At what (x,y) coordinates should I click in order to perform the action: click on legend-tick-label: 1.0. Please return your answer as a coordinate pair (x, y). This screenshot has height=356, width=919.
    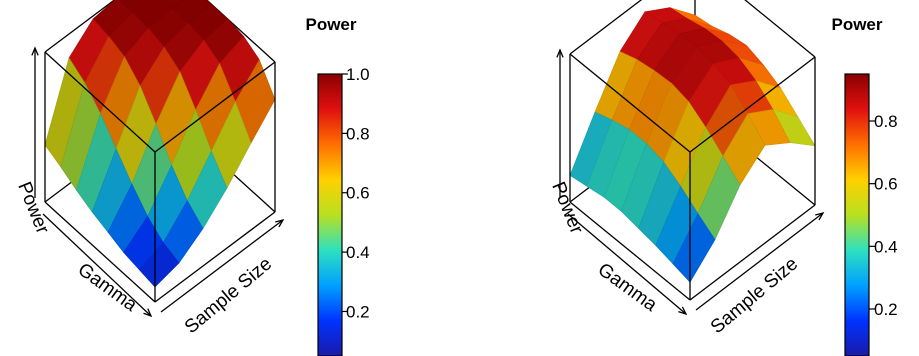
    Looking at the image, I should click on (358, 74).